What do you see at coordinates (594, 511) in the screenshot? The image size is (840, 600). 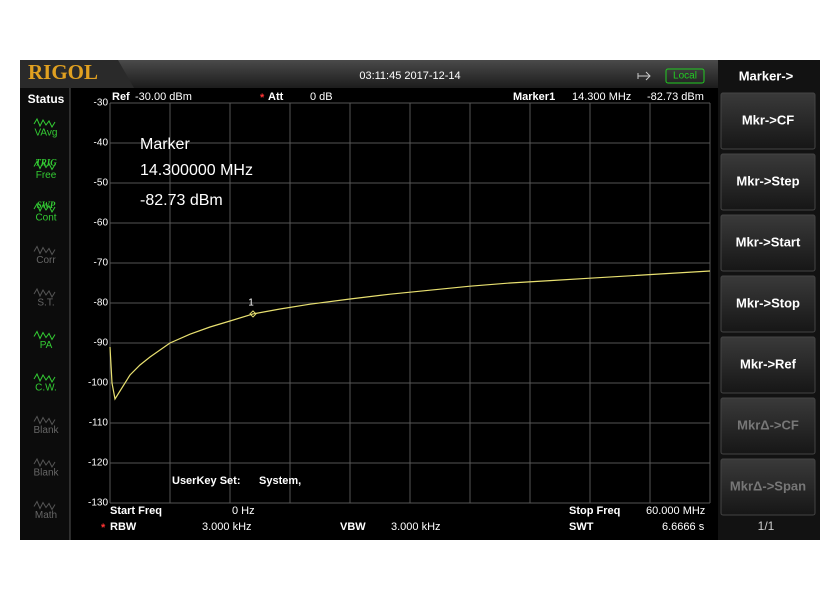 I see `stop-label: Stop Freq` at bounding box center [594, 511].